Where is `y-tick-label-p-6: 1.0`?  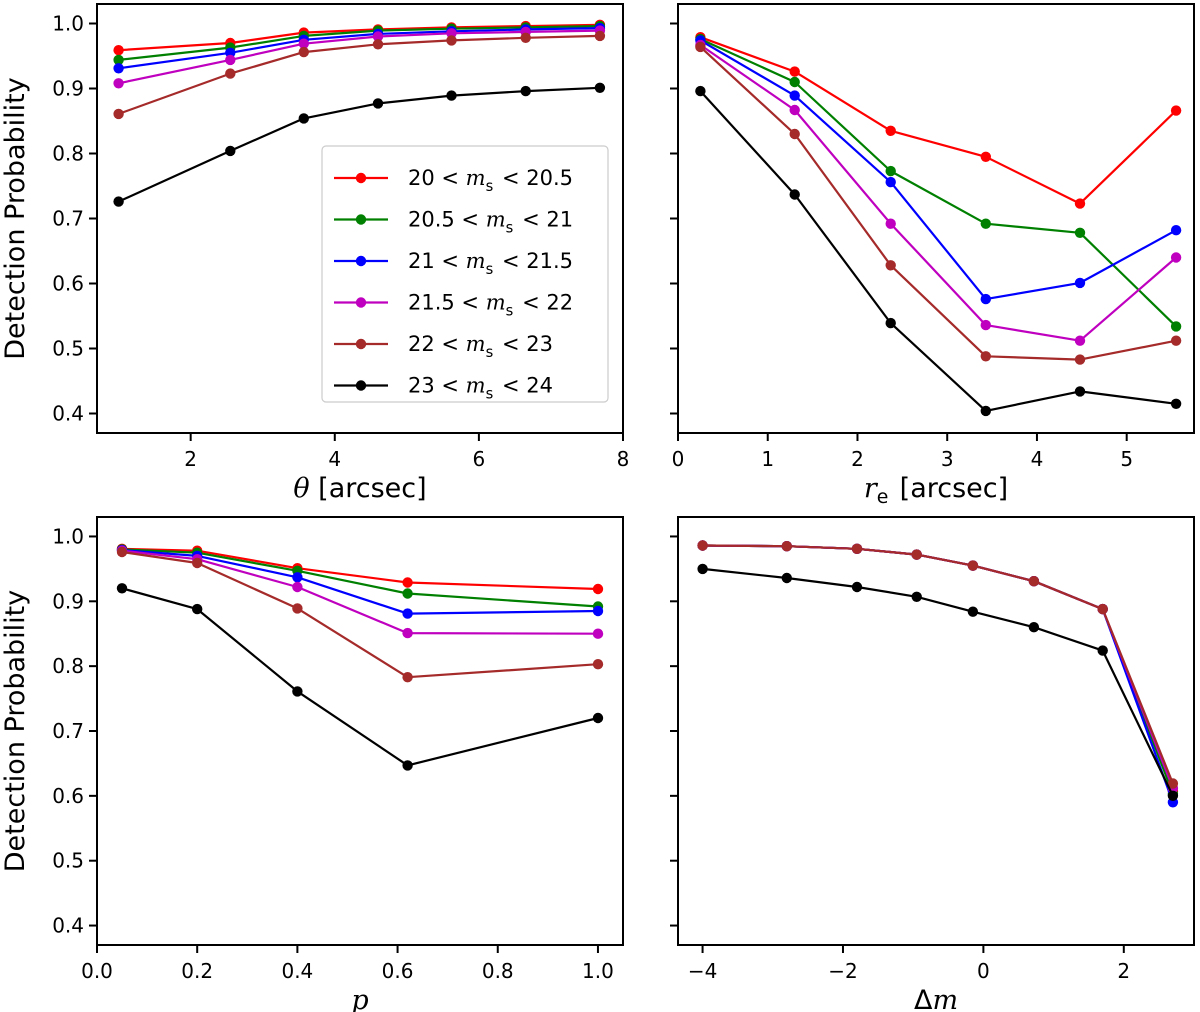 y-tick-label-p-6: 1.0 is located at coordinates (68, 536).